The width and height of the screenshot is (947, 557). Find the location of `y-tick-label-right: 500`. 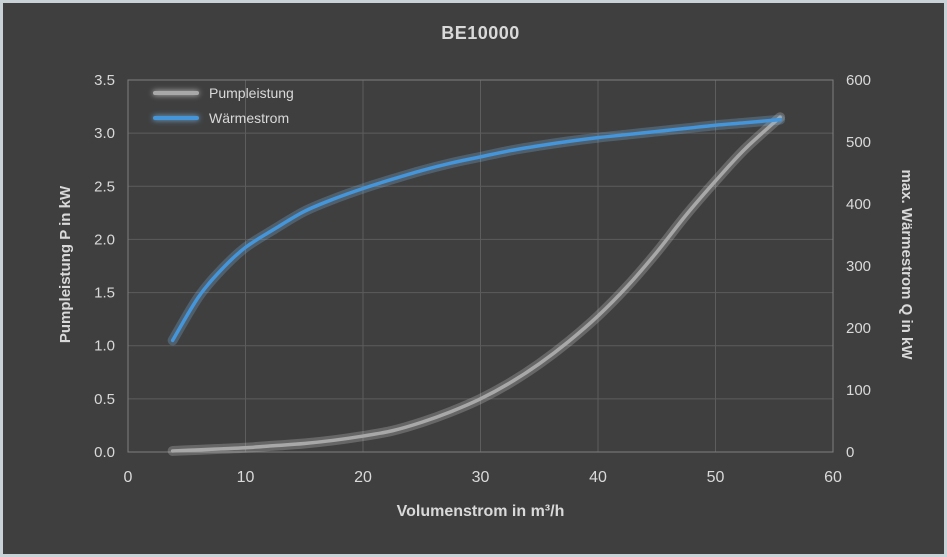

y-tick-label-right: 500 is located at coordinates (858, 142).